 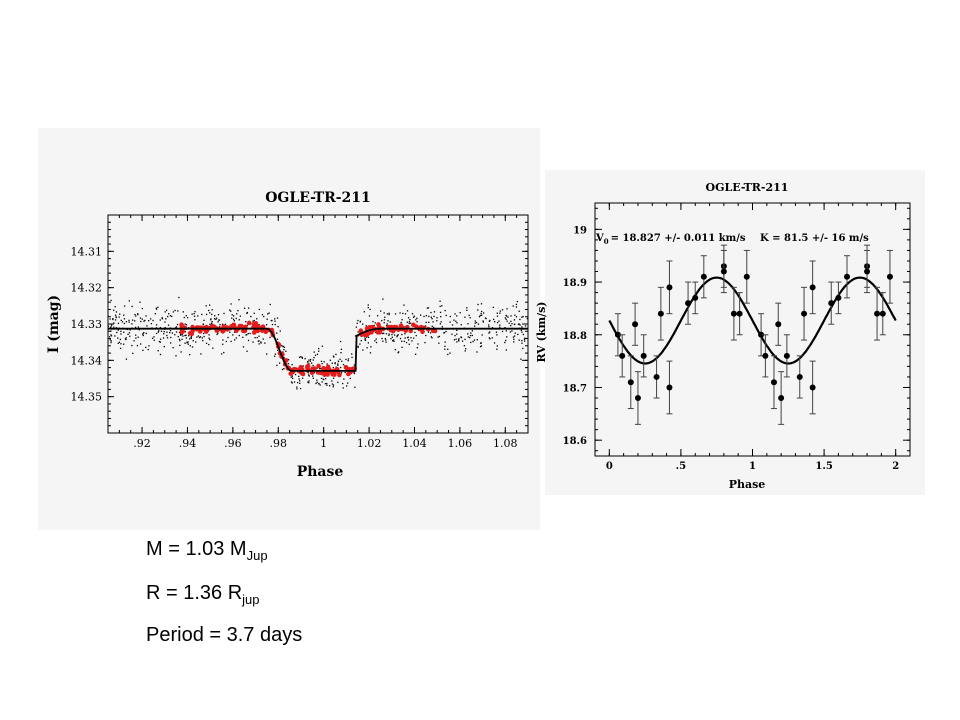 I want to click on lc-x-tick-label: .94, so click(x=188, y=443).